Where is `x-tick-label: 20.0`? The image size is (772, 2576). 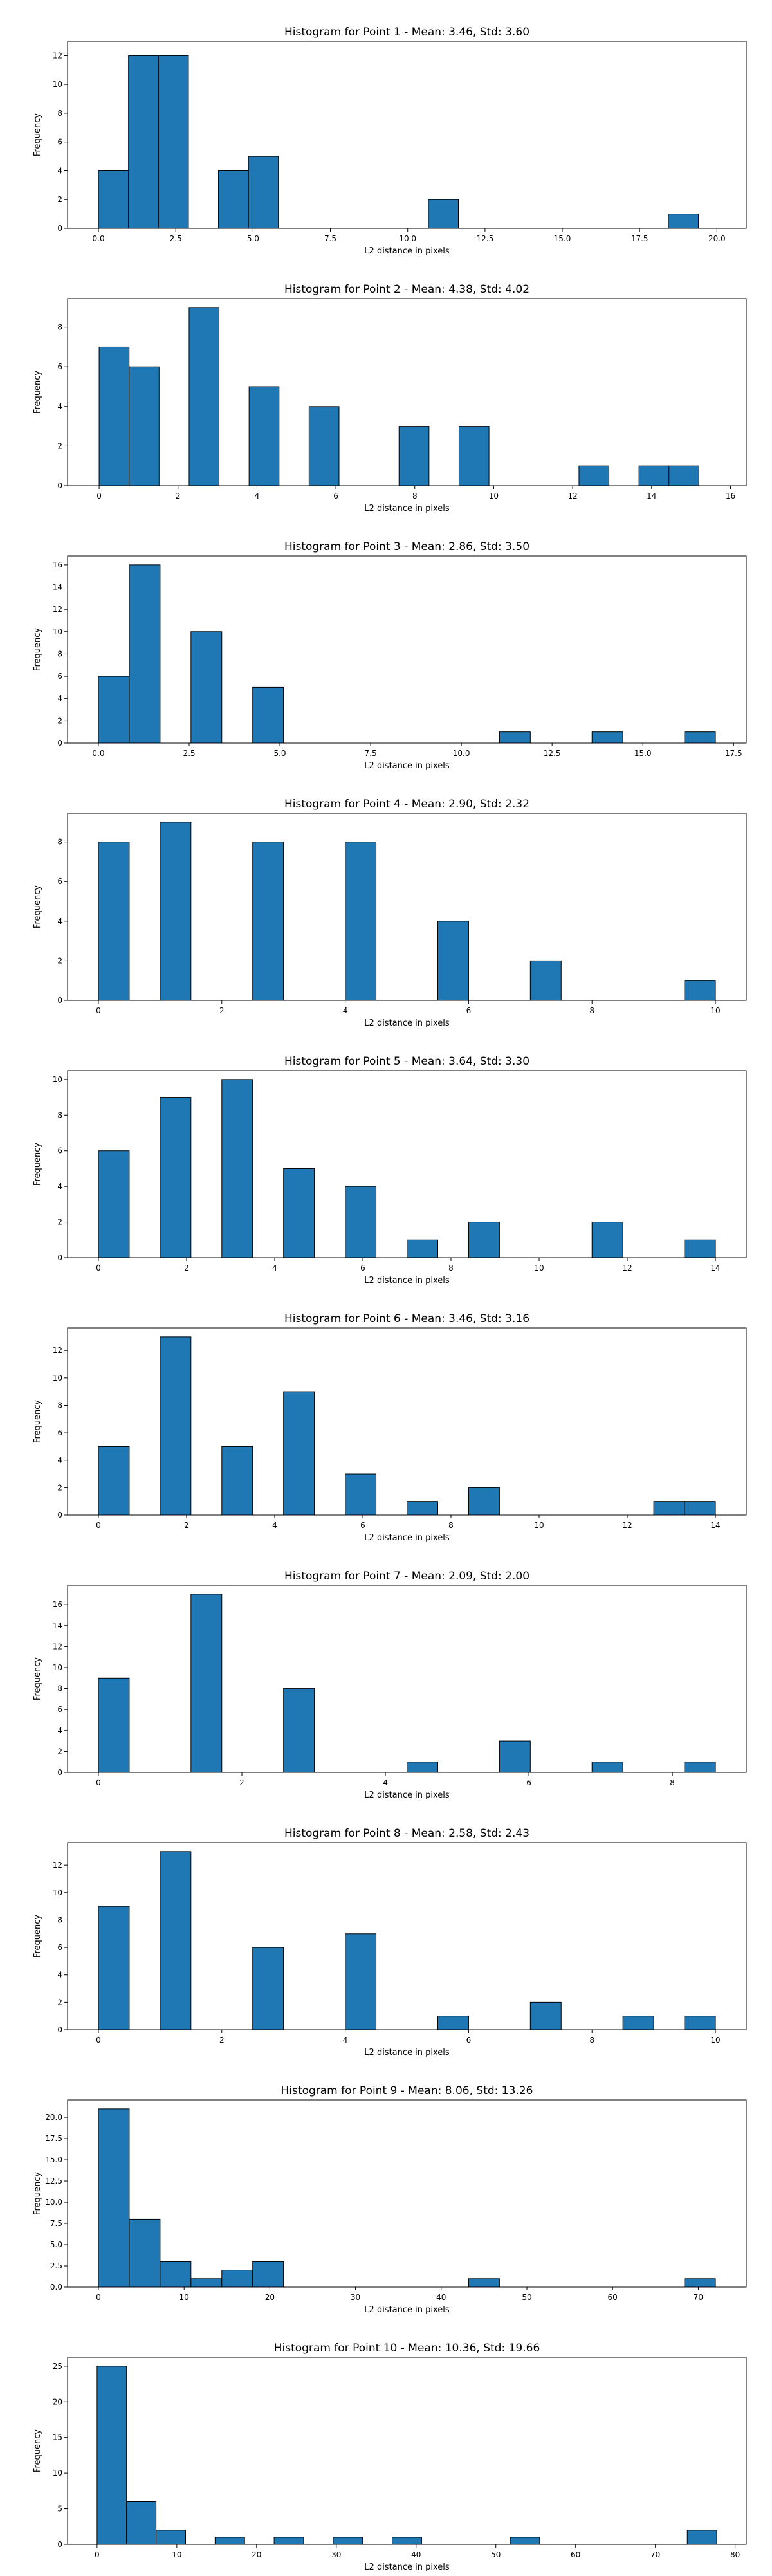
x-tick-label: 20.0 is located at coordinates (717, 238).